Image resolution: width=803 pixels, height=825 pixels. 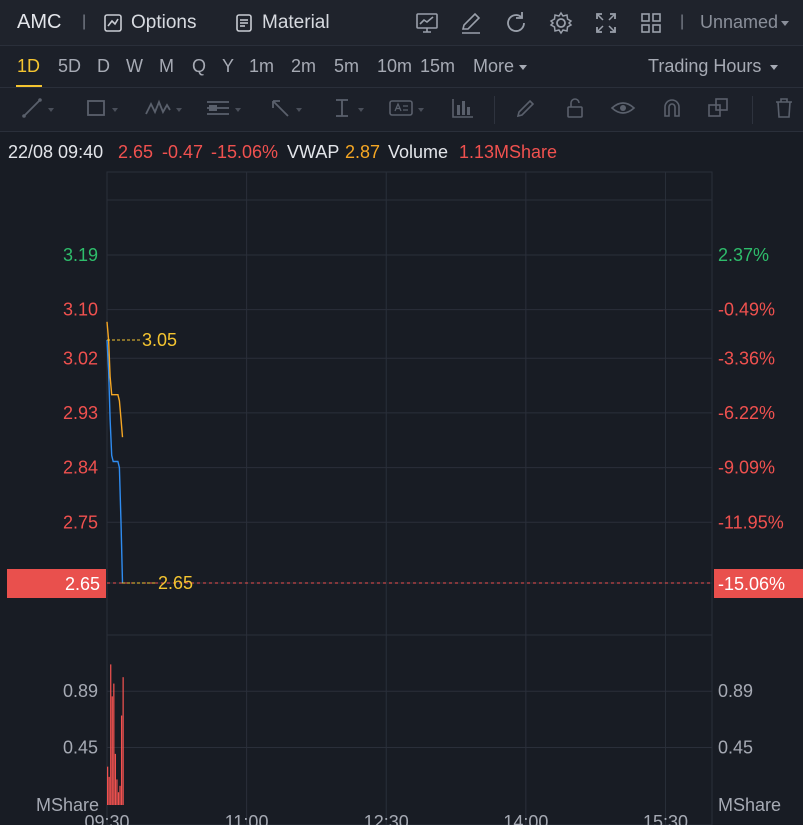 What do you see at coordinates (651, 23) in the screenshot?
I see `grid-layout-icon` at bounding box center [651, 23].